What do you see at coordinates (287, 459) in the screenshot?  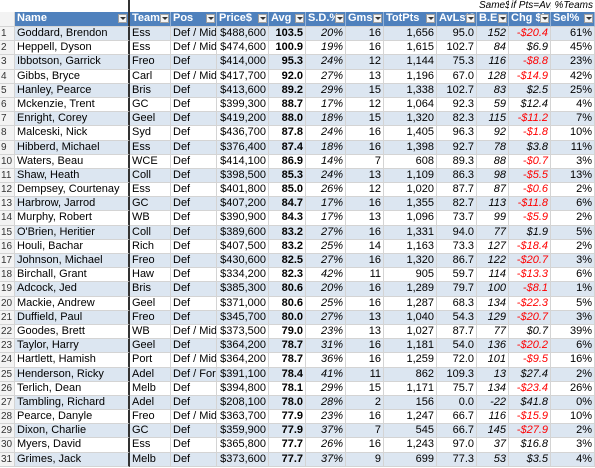 I see `average: 77.7` at bounding box center [287, 459].